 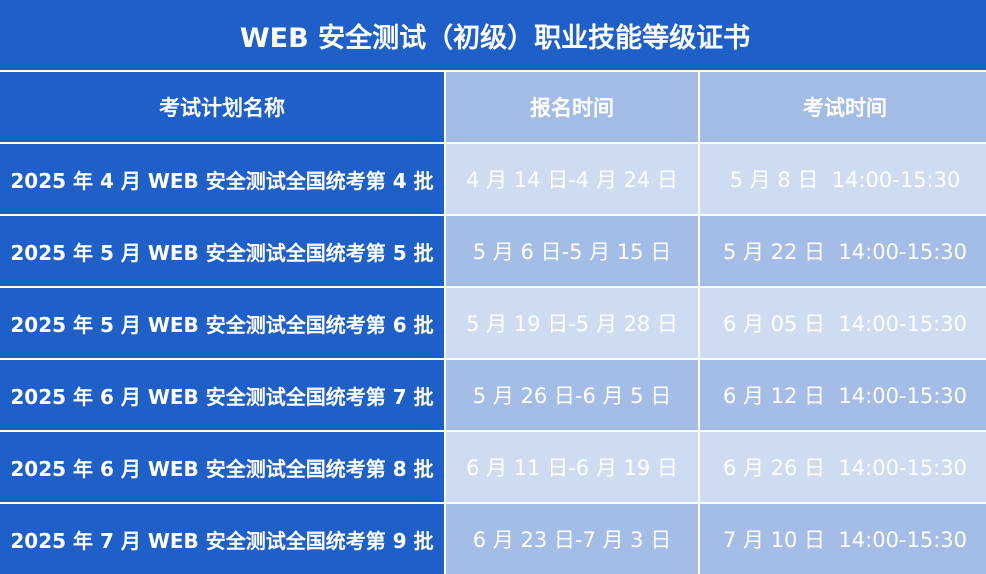 What do you see at coordinates (572, 539) in the screenshot?
I see `registration-time-cell: 6 月 23 日-7 月 3 日` at bounding box center [572, 539].